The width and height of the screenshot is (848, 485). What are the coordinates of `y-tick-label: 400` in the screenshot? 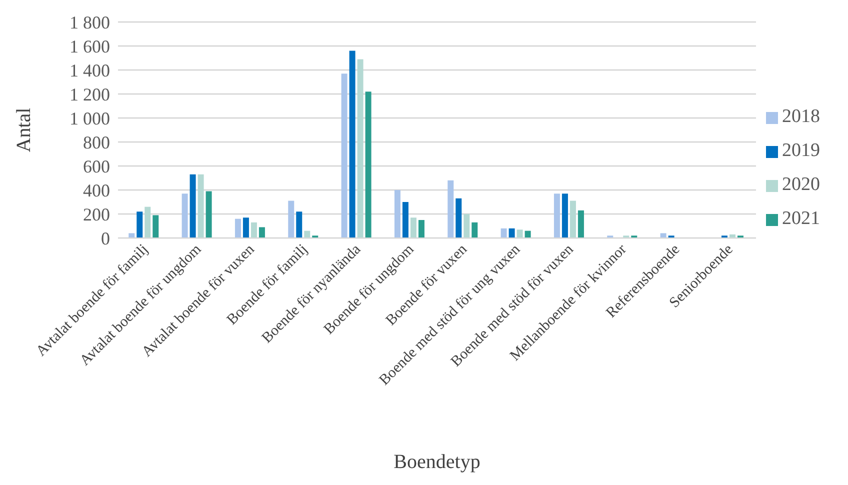 It's located at (96, 190).